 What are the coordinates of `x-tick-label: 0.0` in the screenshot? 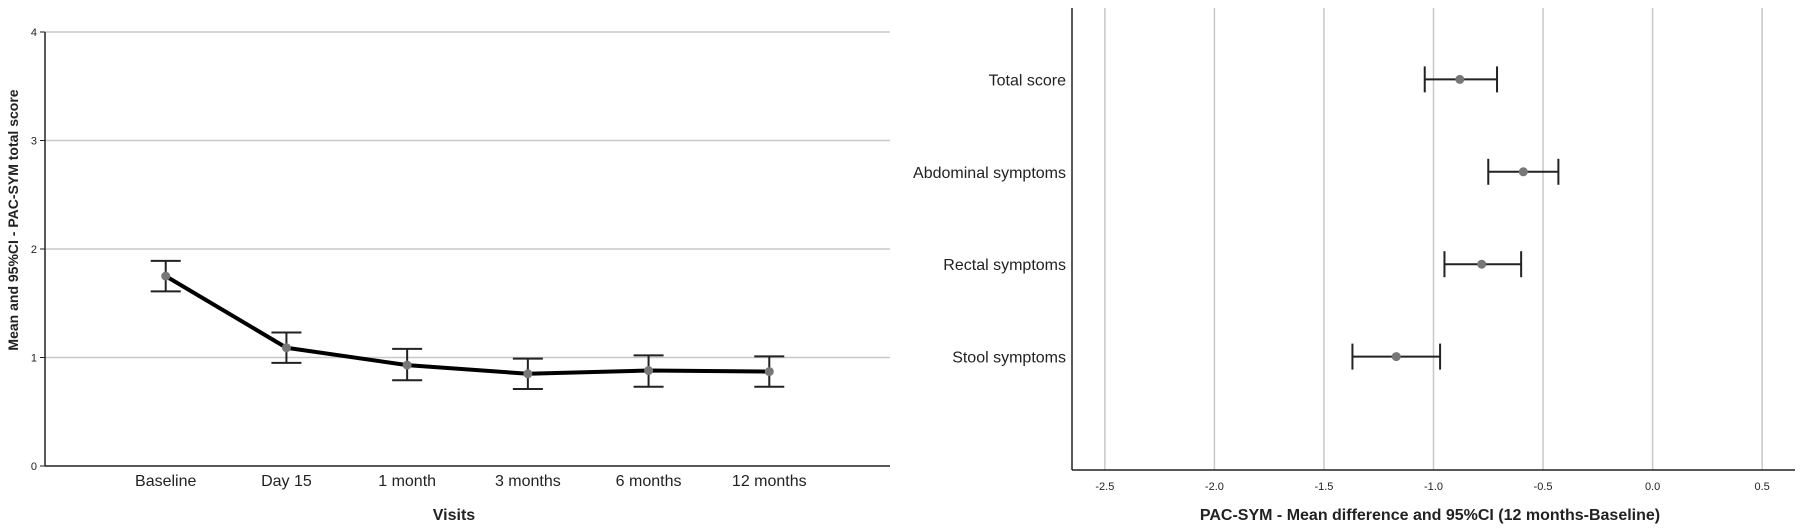 It's located at (1652, 487).